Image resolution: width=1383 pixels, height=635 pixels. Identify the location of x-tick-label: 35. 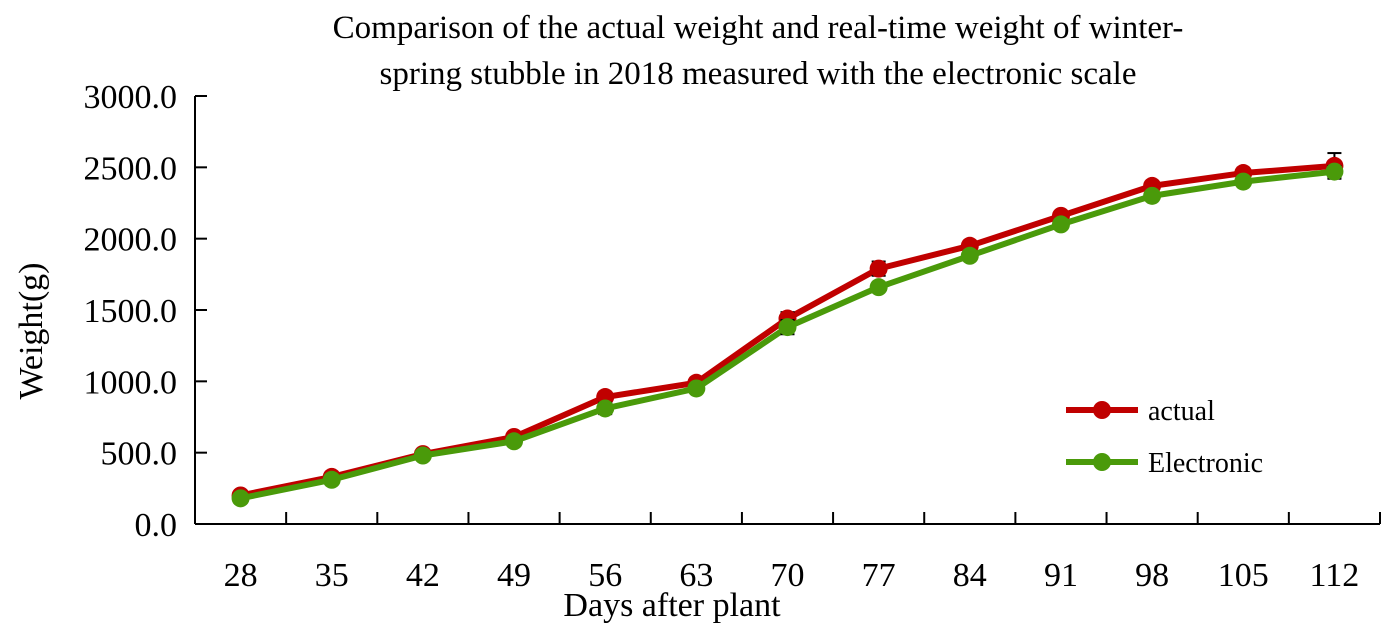
(332, 575).